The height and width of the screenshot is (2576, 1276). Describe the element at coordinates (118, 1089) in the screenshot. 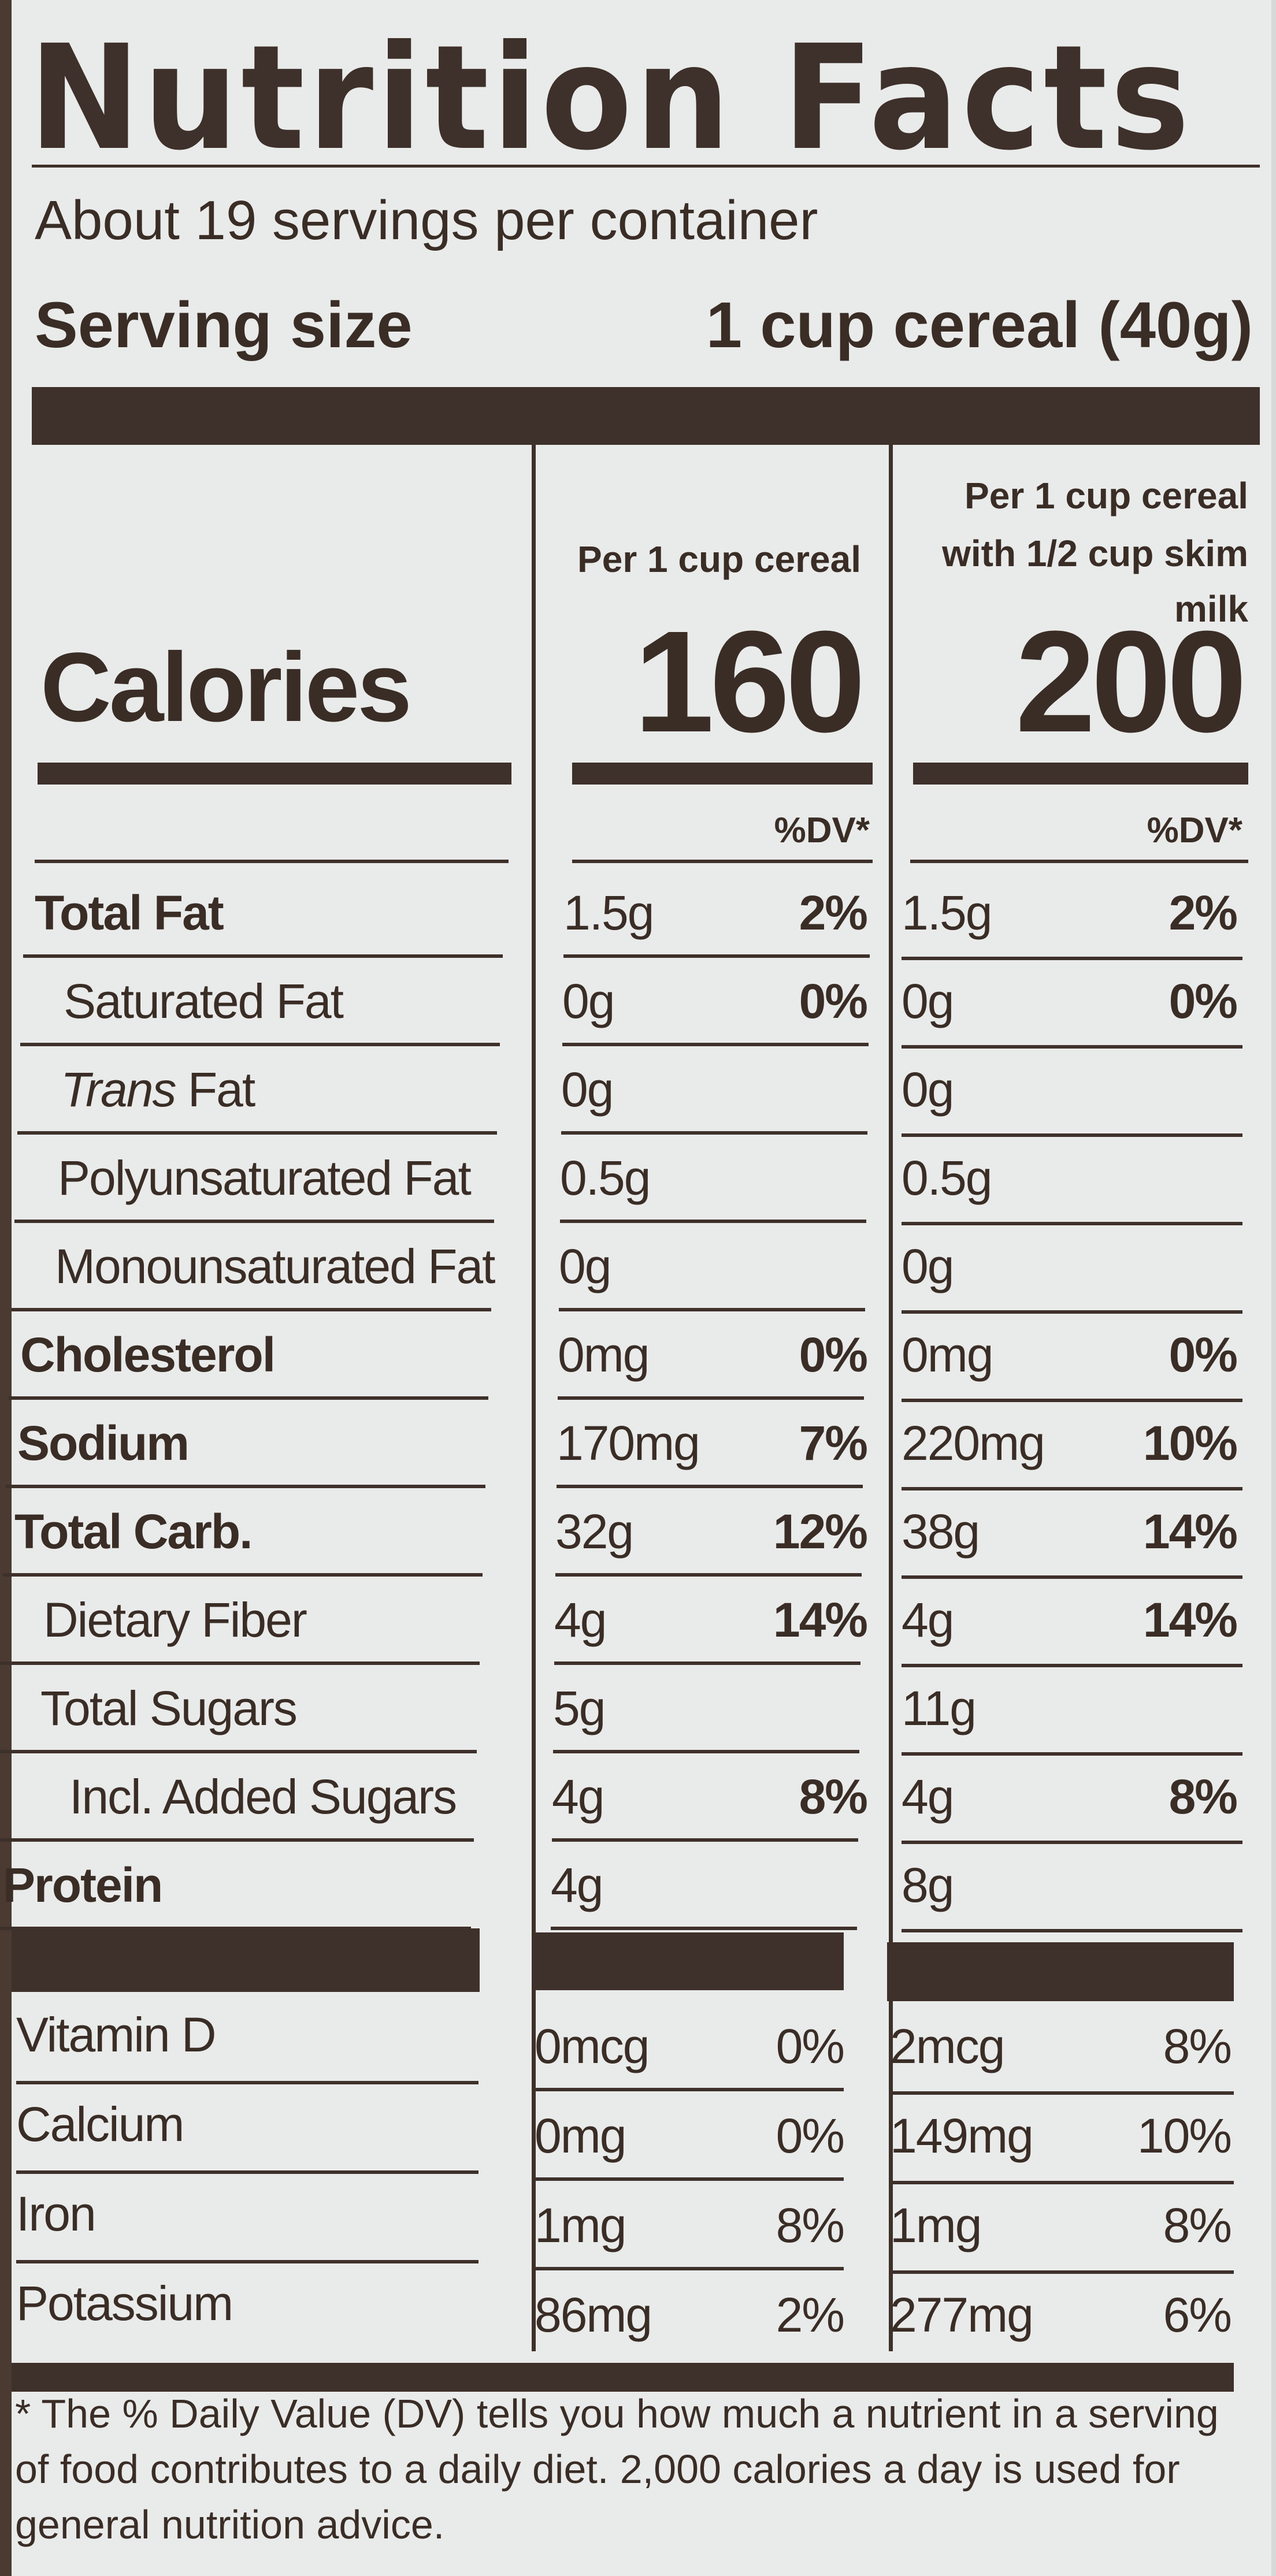

I see `nutrient-label-italic: Trans` at that location.